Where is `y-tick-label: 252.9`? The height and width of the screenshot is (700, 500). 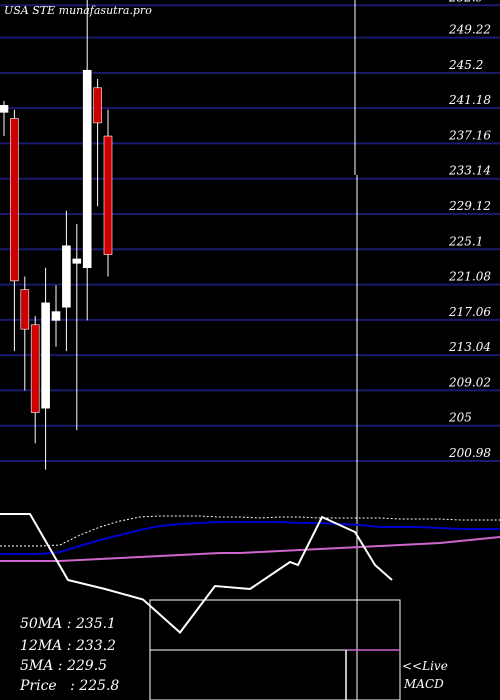
y-tick-label: 252.9 is located at coordinates (466, 2).